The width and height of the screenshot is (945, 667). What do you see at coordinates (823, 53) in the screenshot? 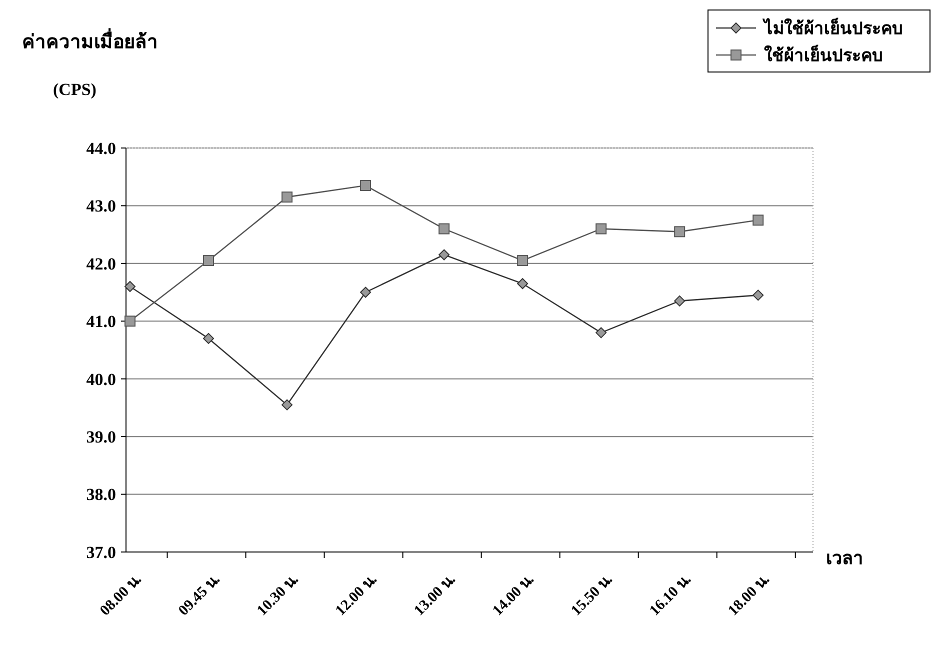
I see `legend-label: ใช้ผ้าเย็นประคบ` at bounding box center [823, 53].